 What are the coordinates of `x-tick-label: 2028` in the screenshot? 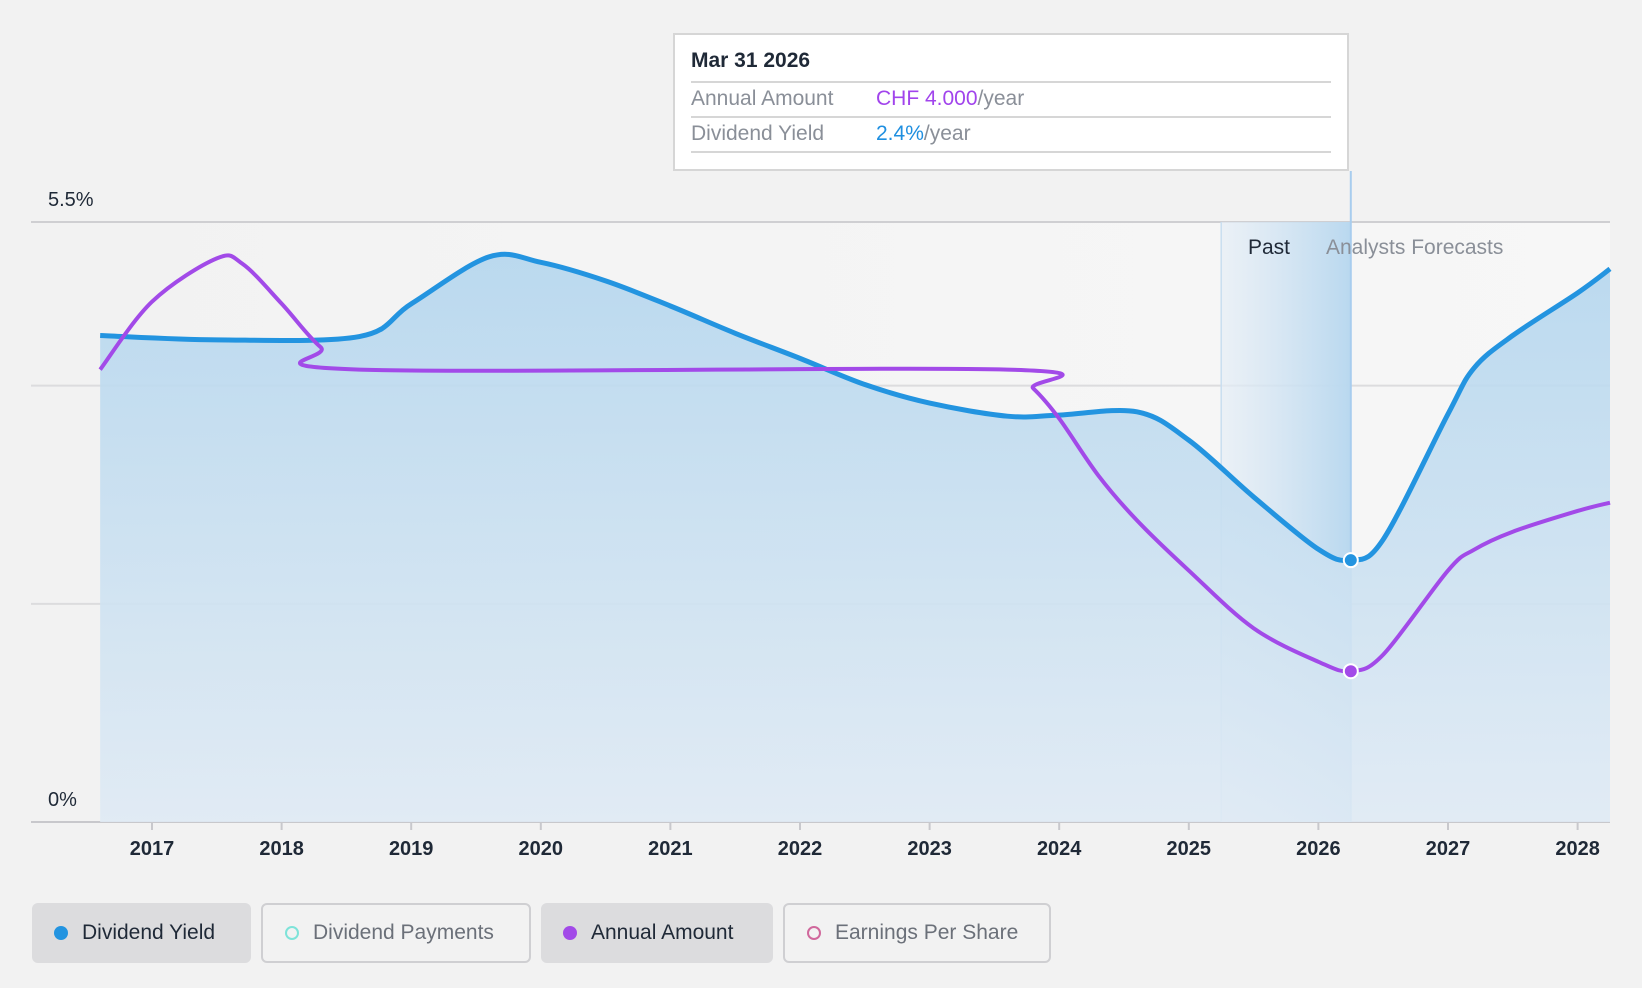 It's located at (1577, 849).